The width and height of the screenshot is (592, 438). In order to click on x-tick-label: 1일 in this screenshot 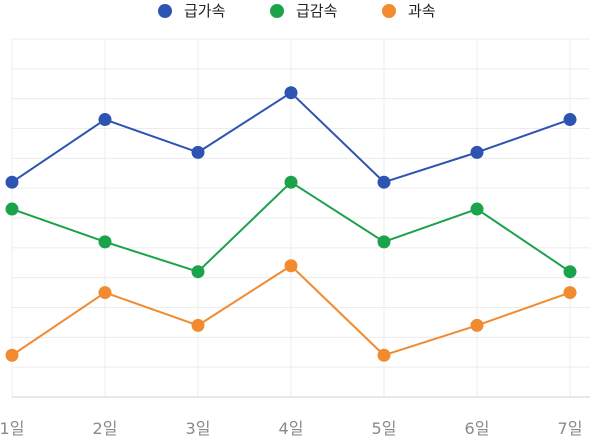, I will do `click(12, 428)`.